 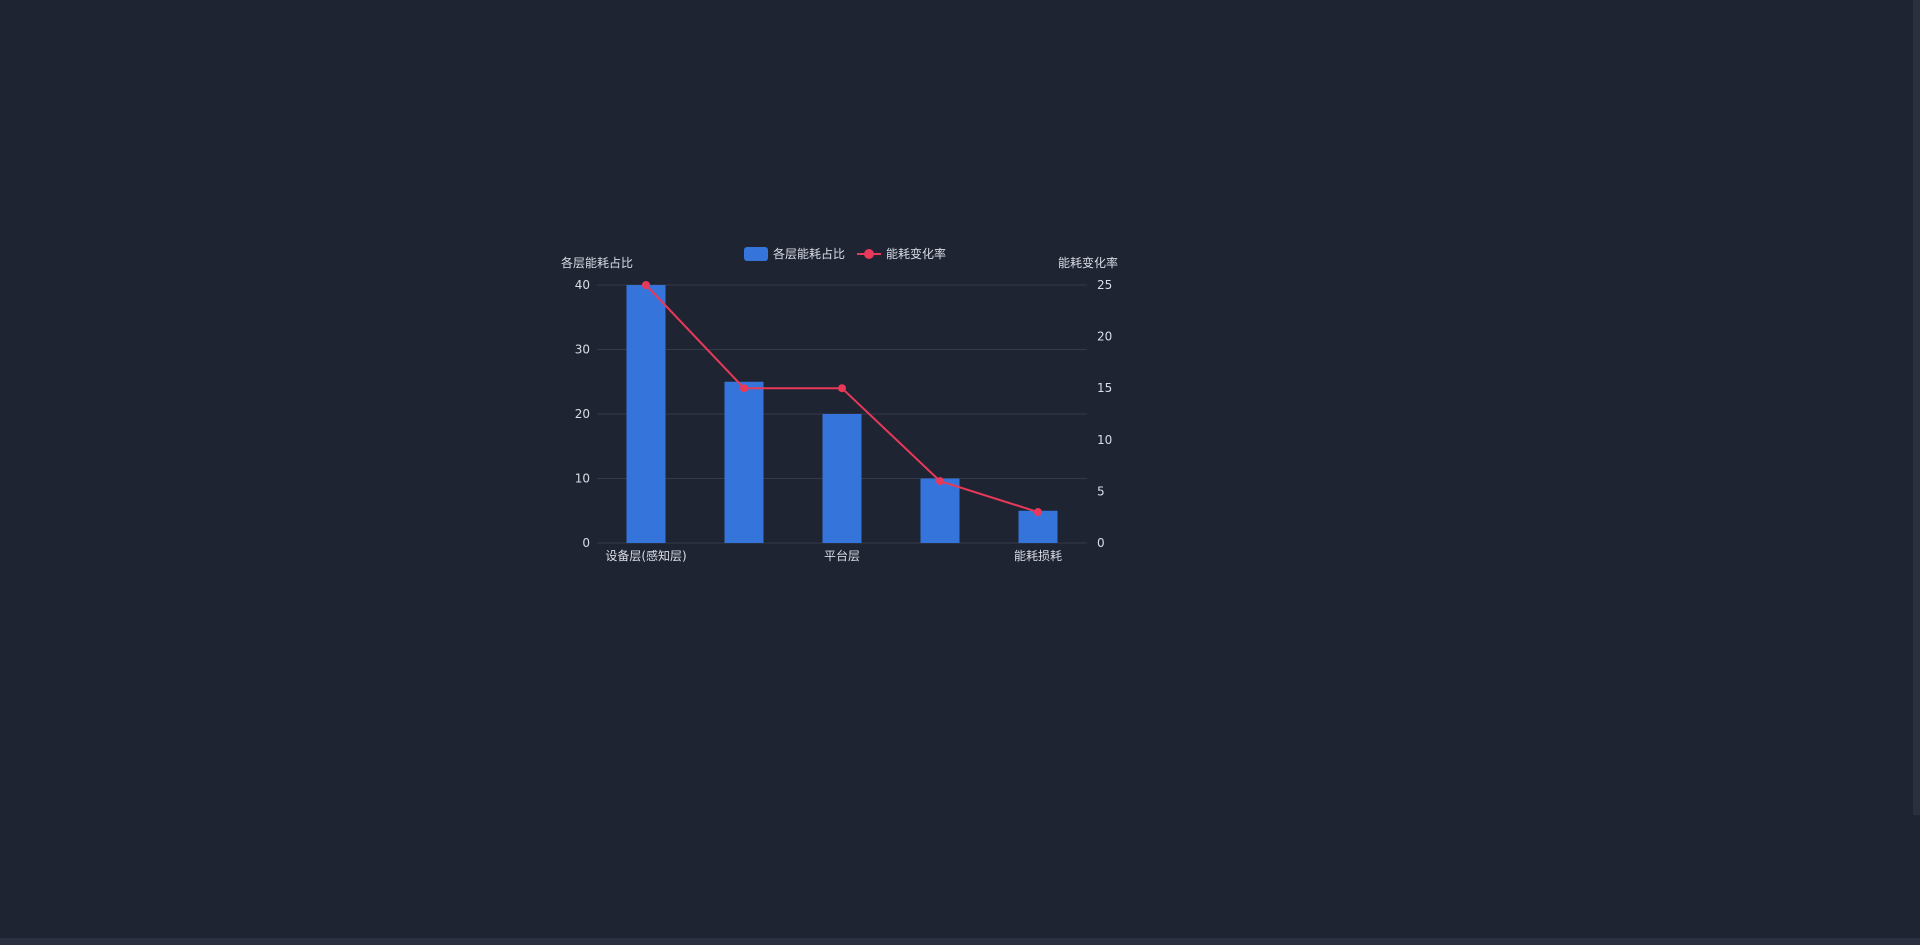 What do you see at coordinates (1038, 556) in the screenshot?
I see `category-label: 能耗损耗` at bounding box center [1038, 556].